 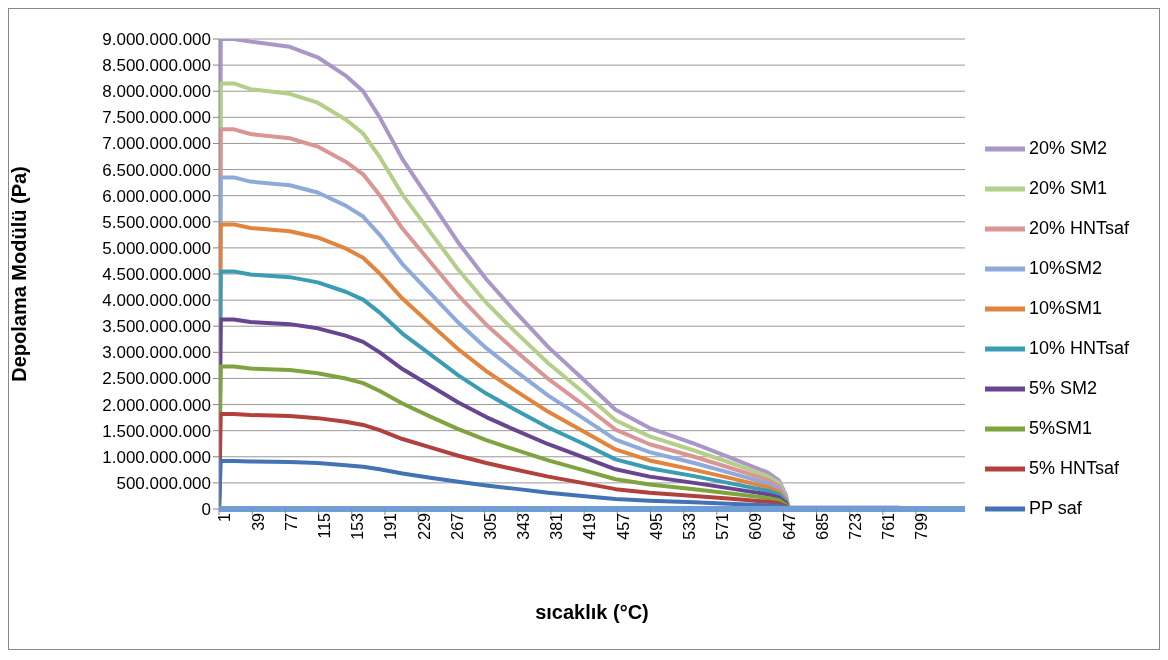 I want to click on y-tick-label: 1.500.000.000, so click(x=156, y=431).